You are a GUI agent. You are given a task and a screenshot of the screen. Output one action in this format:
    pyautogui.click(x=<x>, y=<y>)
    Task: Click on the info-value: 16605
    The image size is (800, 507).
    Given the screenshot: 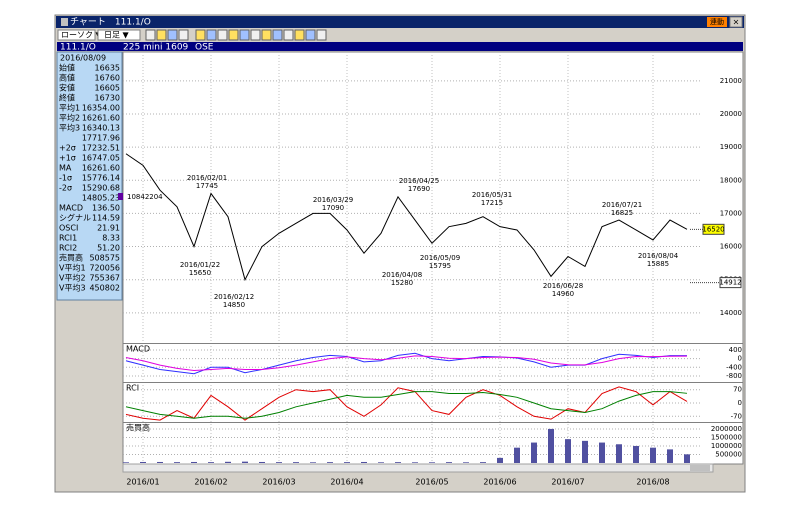 What is the action you would take?
    pyautogui.click(x=107, y=88)
    